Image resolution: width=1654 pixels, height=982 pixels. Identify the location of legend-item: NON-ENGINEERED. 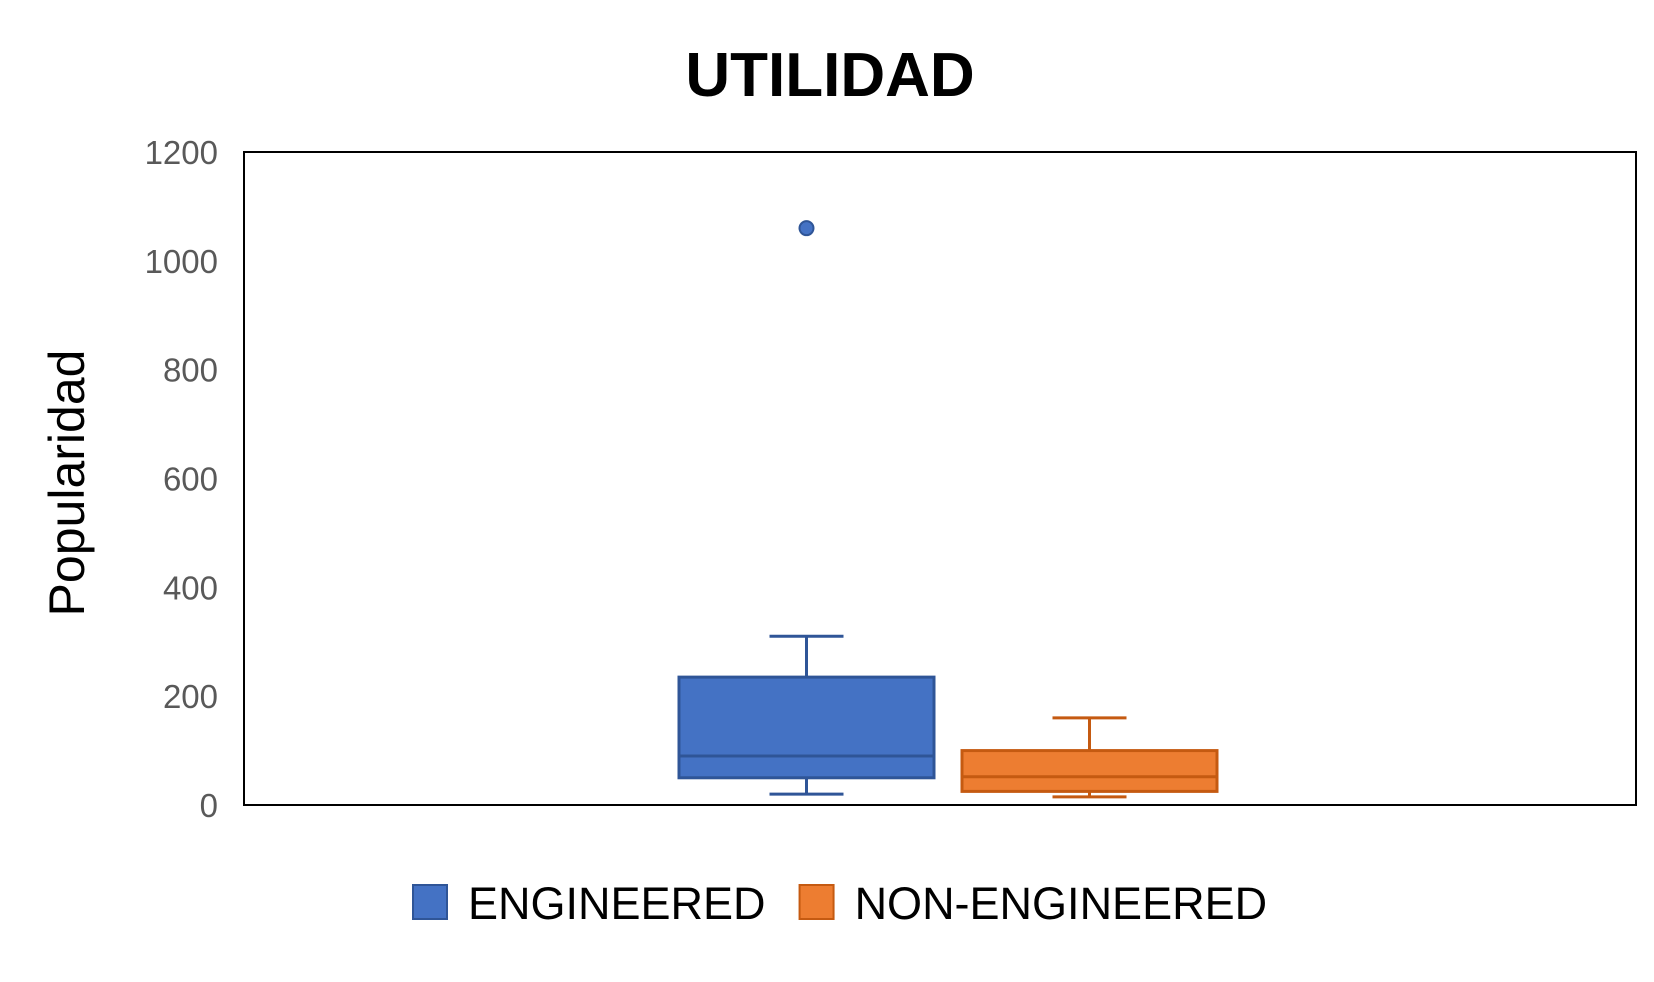
(1033, 903).